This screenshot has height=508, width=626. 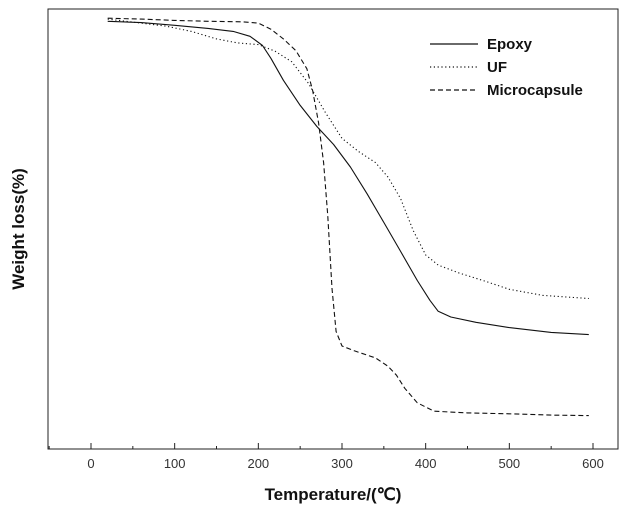 What do you see at coordinates (510, 44) in the screenshot?
I see `legend-label-epoxy: Epoxy` at bounding box center [510, 44].